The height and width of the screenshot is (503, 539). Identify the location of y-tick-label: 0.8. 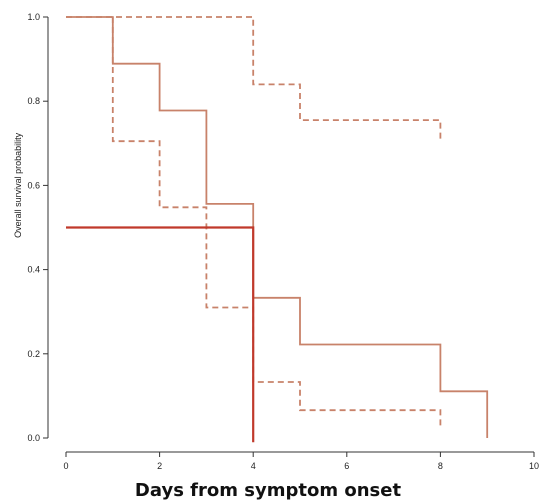
(33, 101).